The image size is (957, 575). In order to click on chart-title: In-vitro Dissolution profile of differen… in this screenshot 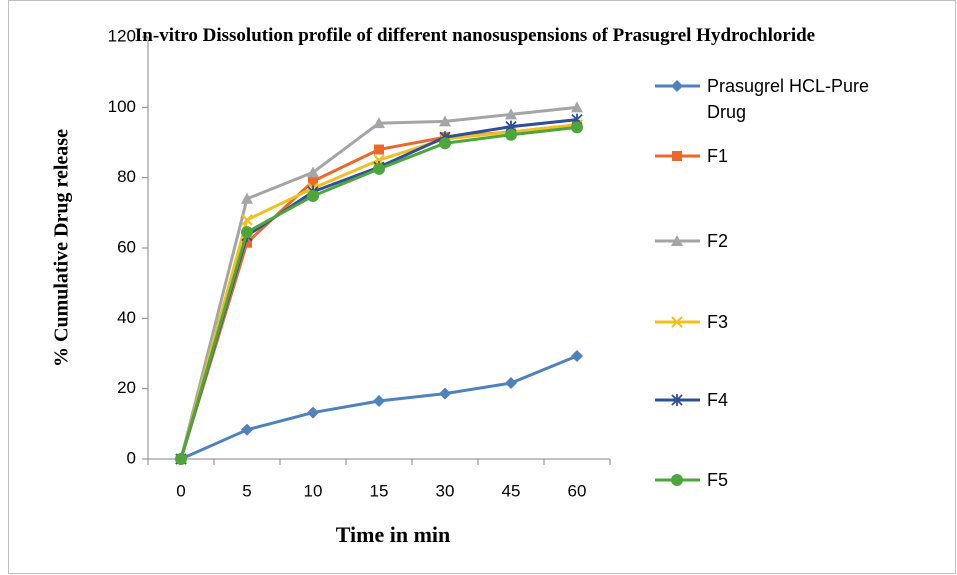, I will do `click(475, 35)`.